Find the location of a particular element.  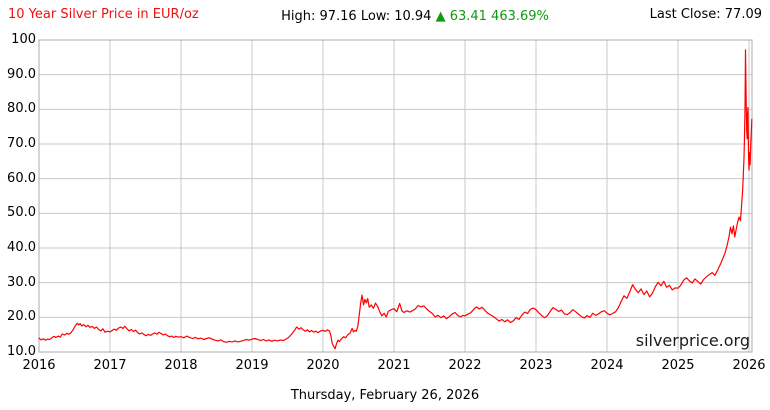

date-label: Thursday, February 26, 2026 is located at coordinates (385, 395).